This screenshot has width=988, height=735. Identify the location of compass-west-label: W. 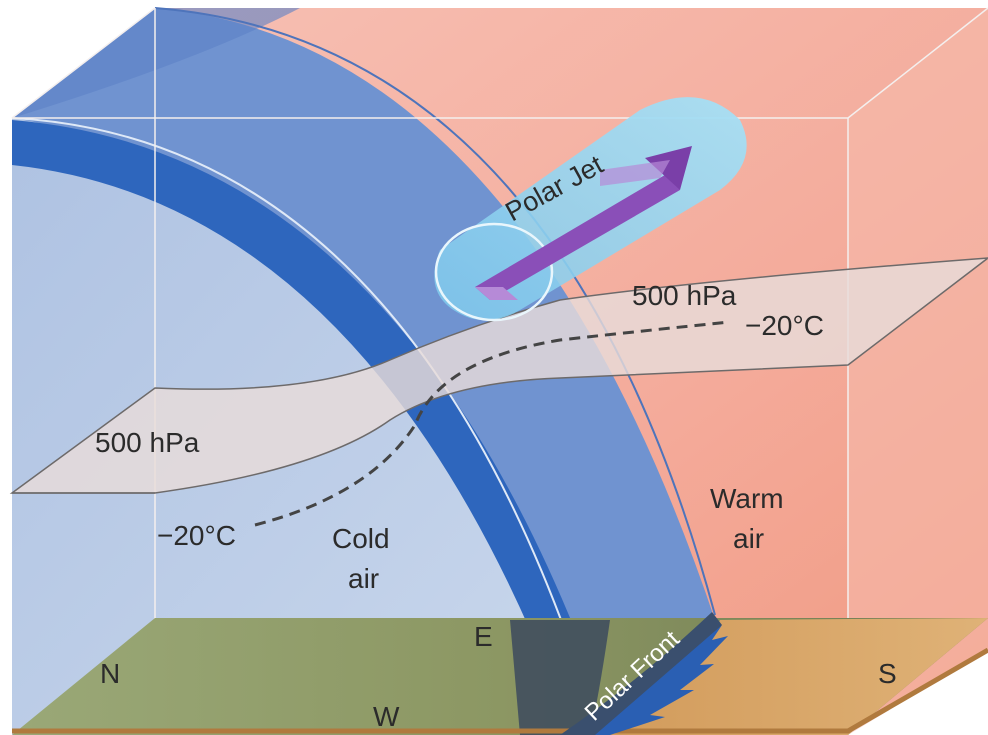
(386, 716).